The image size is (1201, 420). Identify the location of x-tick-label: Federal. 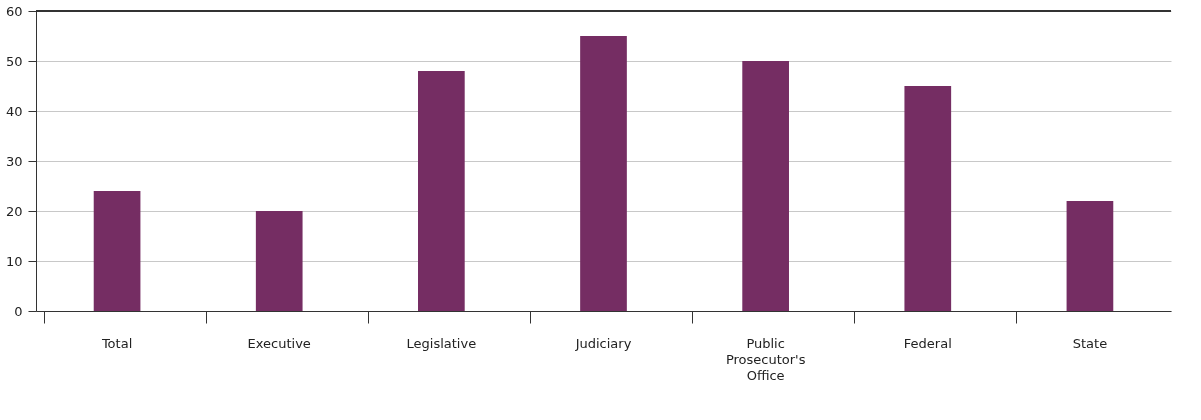
(927, 343).